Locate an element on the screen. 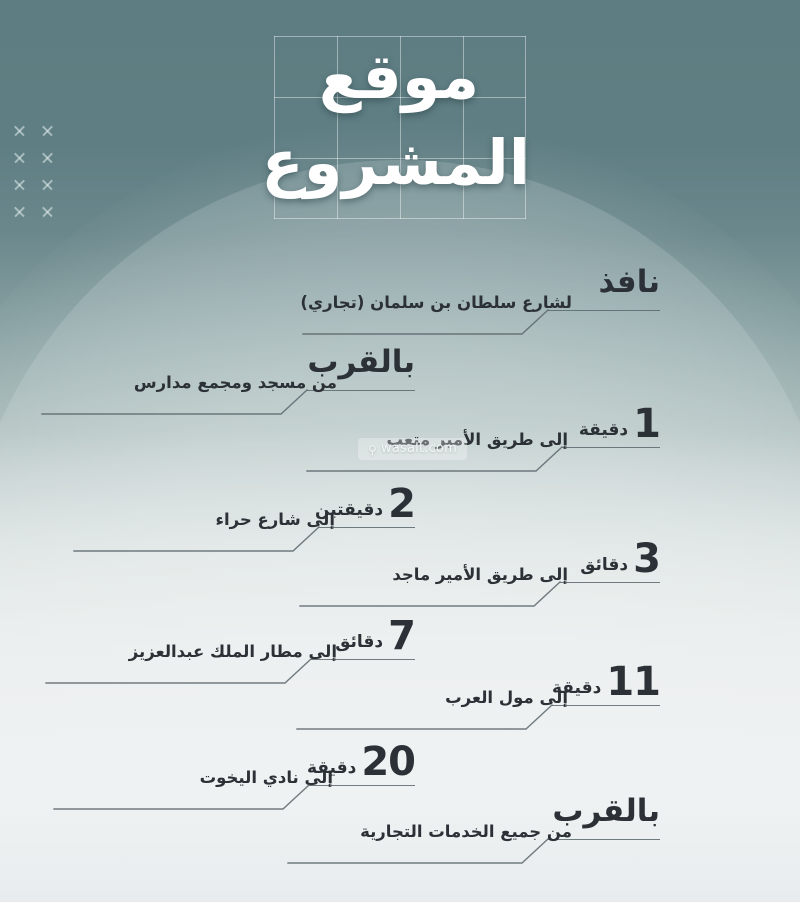 This screenshot has height=902, width=800. row-headline: 11 دقيقة is located at coordinates (606, 682).